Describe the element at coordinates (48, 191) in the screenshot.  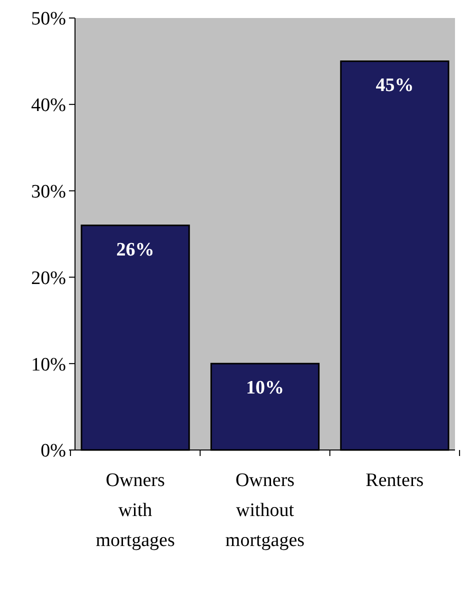
I see `y-tick-label: 30%` at that location.